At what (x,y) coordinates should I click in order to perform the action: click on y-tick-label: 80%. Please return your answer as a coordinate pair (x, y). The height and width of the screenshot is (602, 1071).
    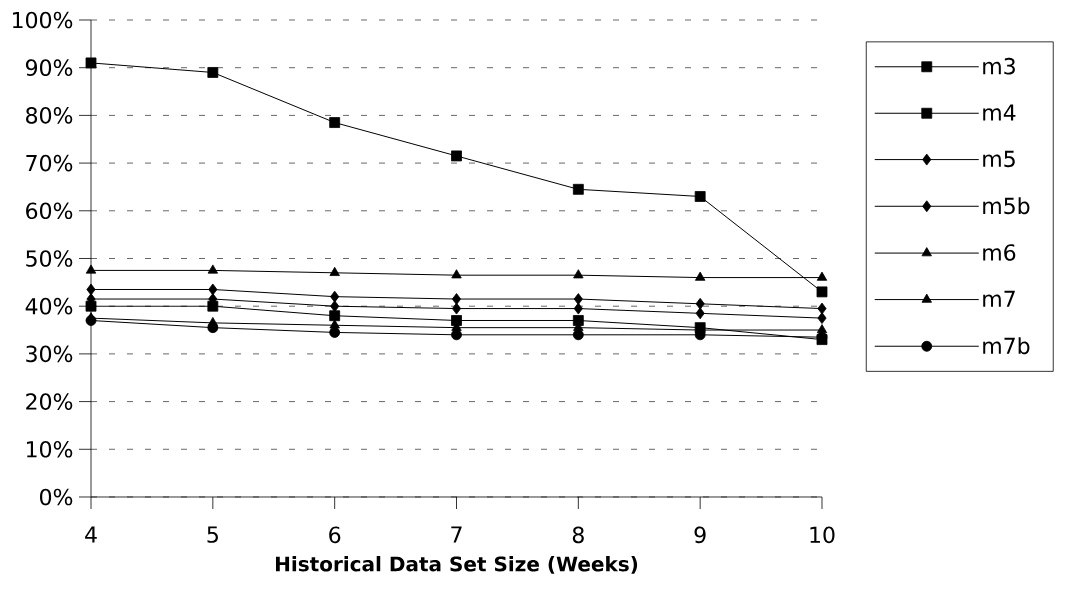
    Looking at the image, I should click on (49, 115).